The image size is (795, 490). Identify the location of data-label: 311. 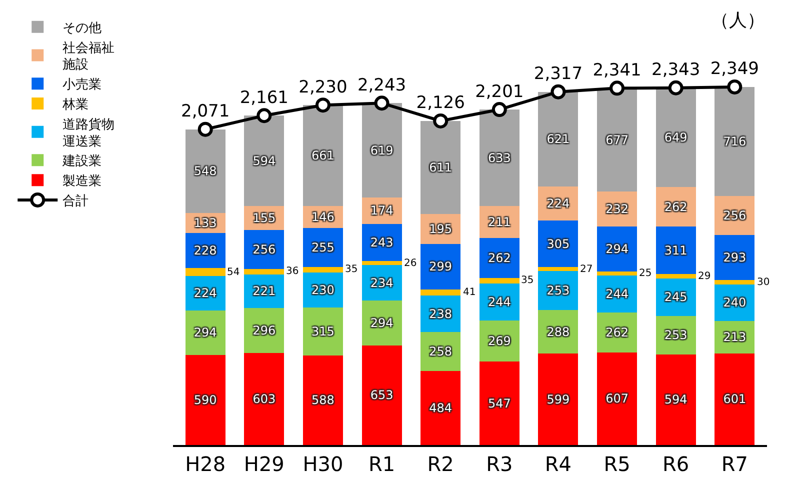
(676, 250).